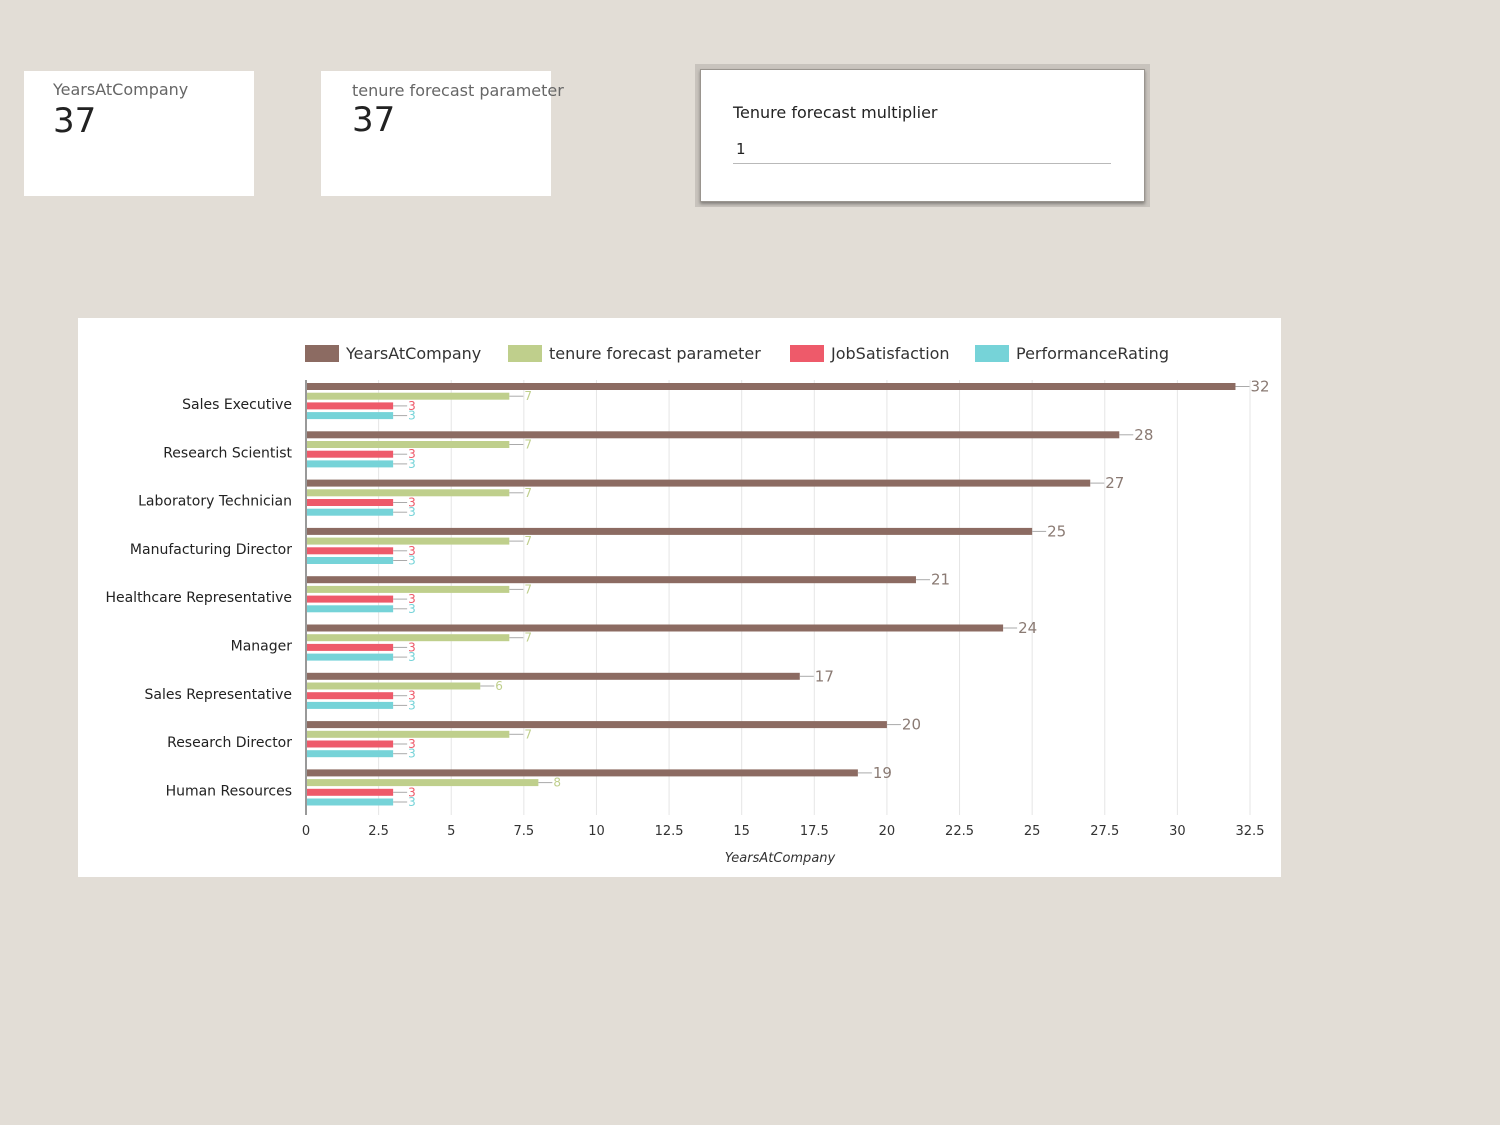 The image size is (1500, 1125). What do you see at coordinates (229, 791) in the screenshot?
I see `category-label: Human Resources` at bounding box center [229, 791].